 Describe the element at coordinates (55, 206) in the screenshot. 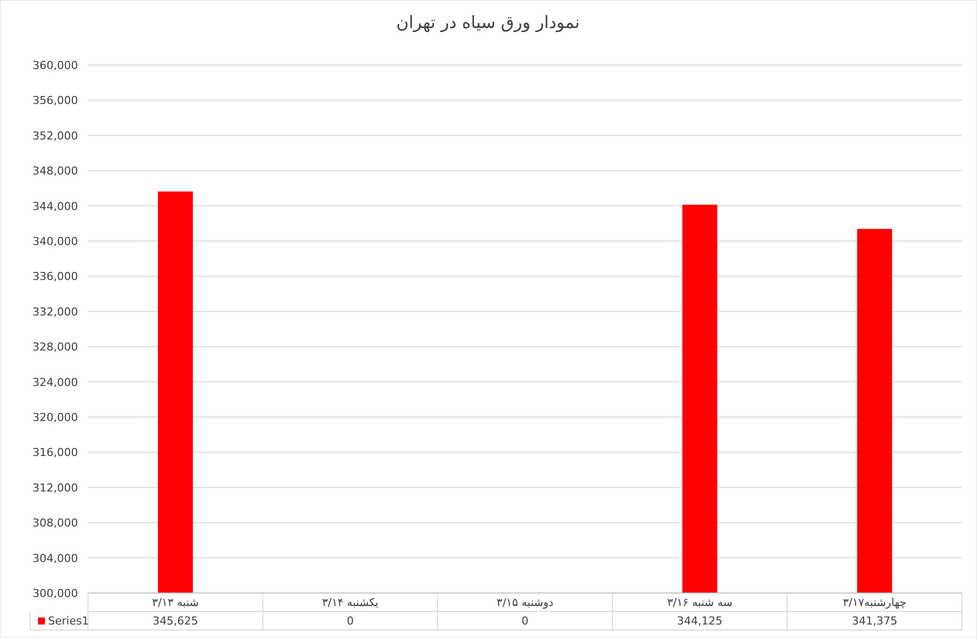

I see `y-tick-label: 344,000` at that location.